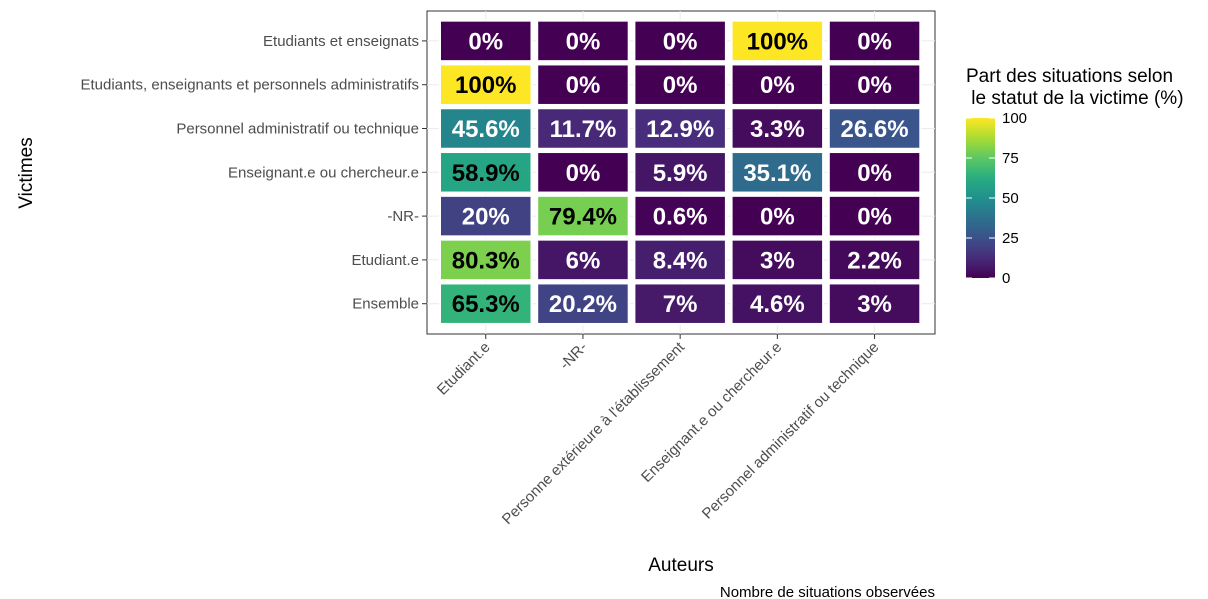 This screenshot has width=1208, height=599. I want to click on x-tick-label: Personnel administratif ou technique, so click(791, 431).